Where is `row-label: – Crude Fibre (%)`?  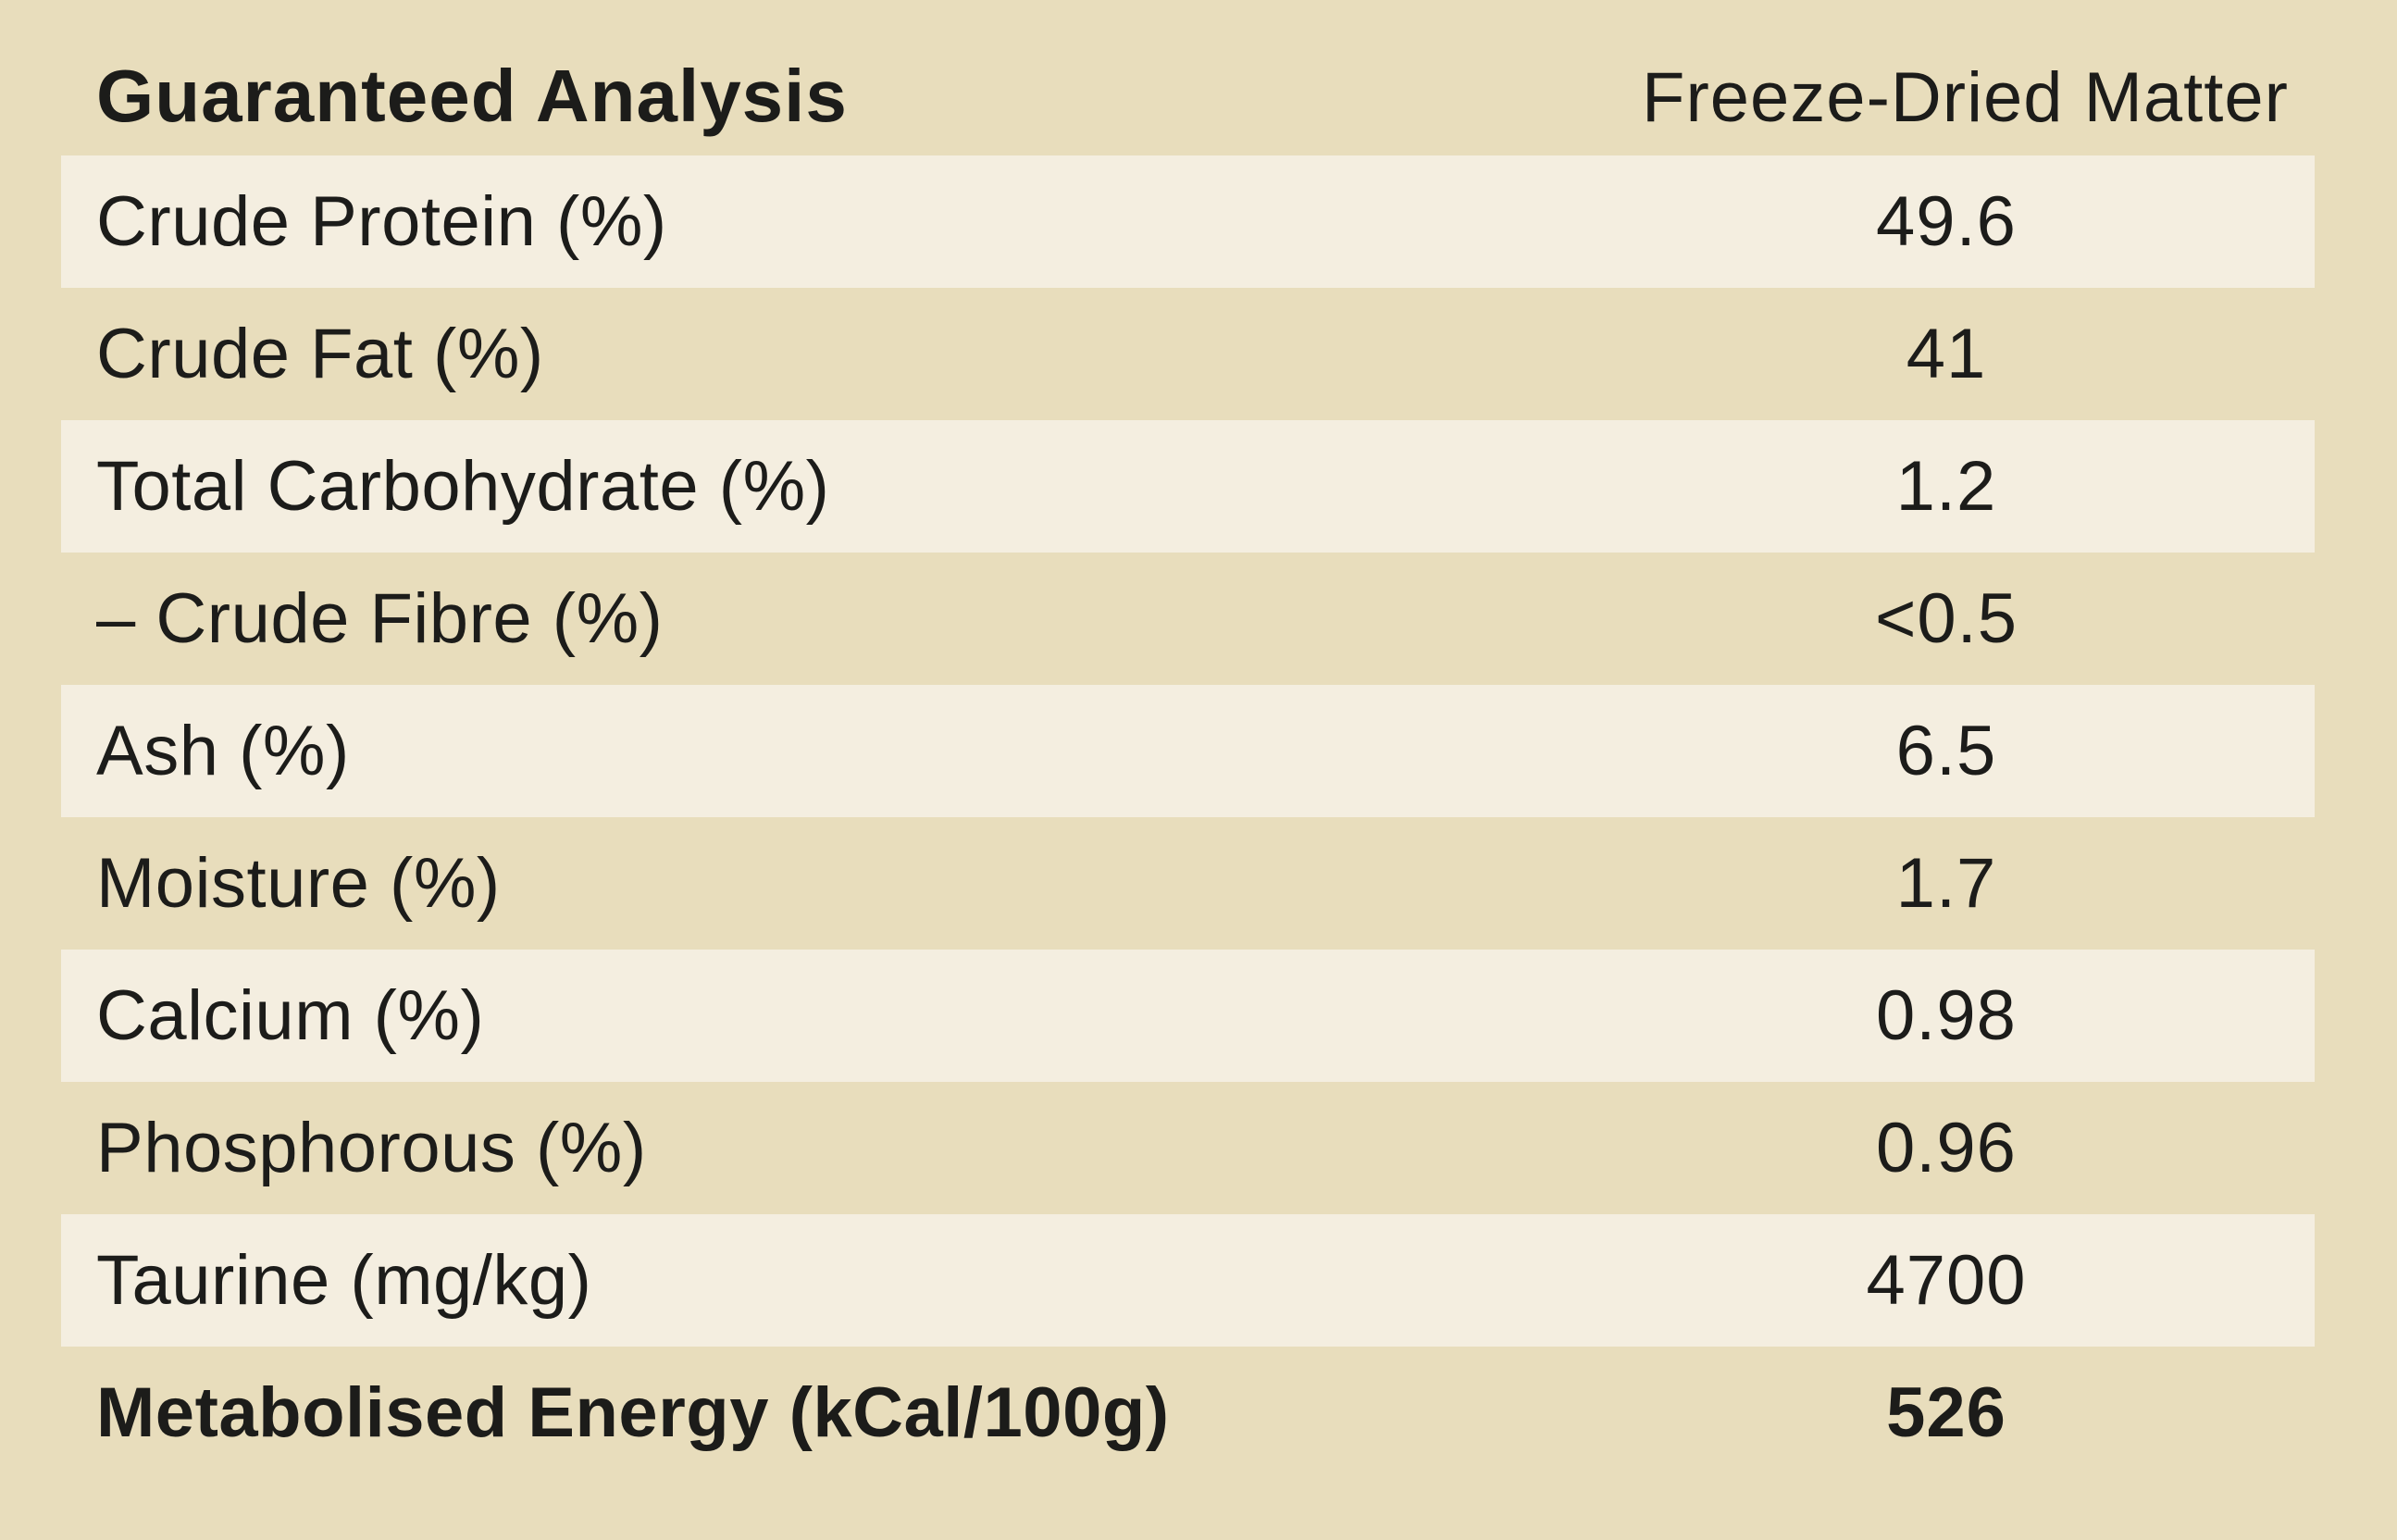
row-label: – Crude Fibre (%) is located at coordinates (380, 618).